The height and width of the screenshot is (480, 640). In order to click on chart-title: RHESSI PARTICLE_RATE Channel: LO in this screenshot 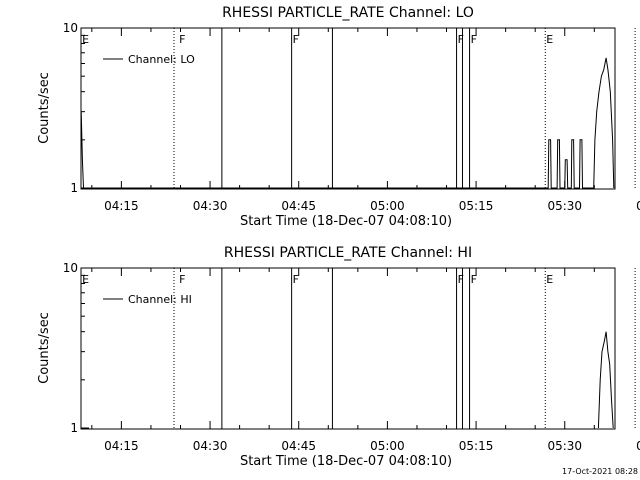, I will do `click(348, 13)`.